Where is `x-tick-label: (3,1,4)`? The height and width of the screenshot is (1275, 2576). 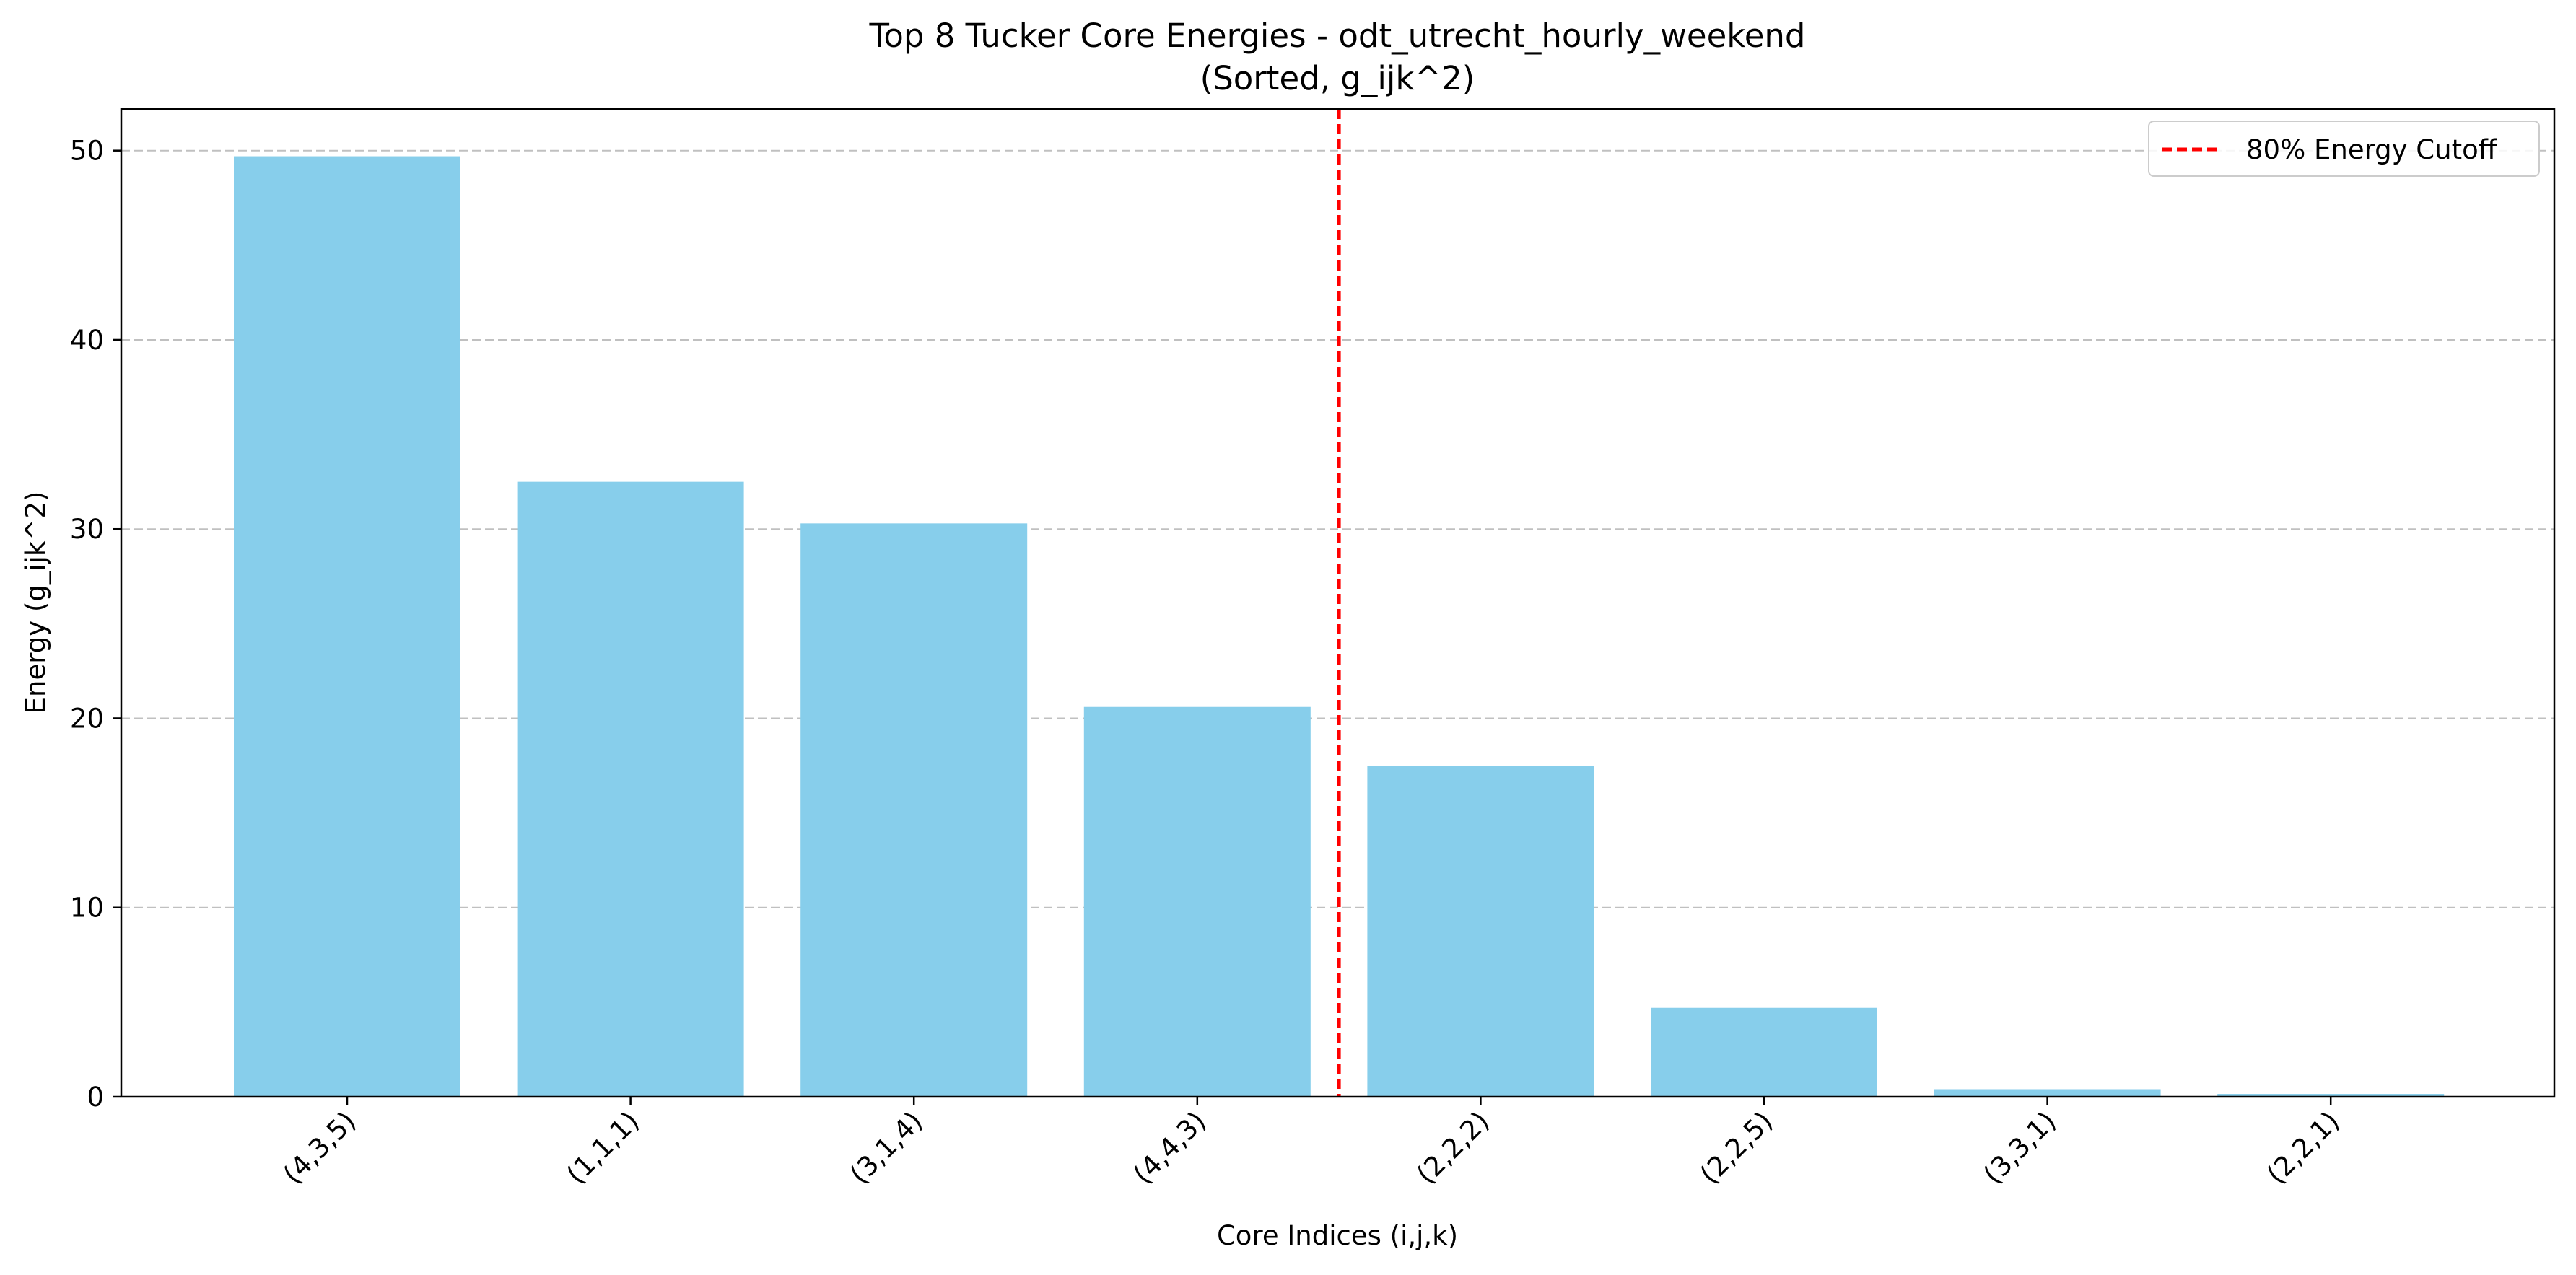
x-tick-label: (3,1,4) is located at coordinates (886, 1148).